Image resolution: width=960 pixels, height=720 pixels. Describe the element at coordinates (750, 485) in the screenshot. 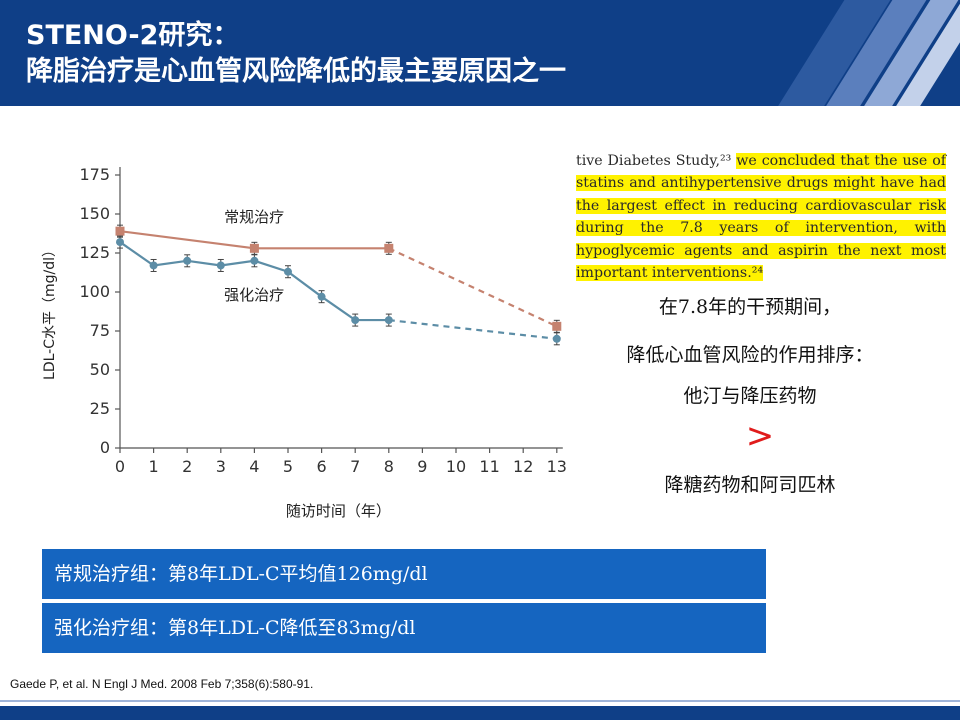

I see `conclusion-line-4: 降糖药物和阿司匹林` at that location.